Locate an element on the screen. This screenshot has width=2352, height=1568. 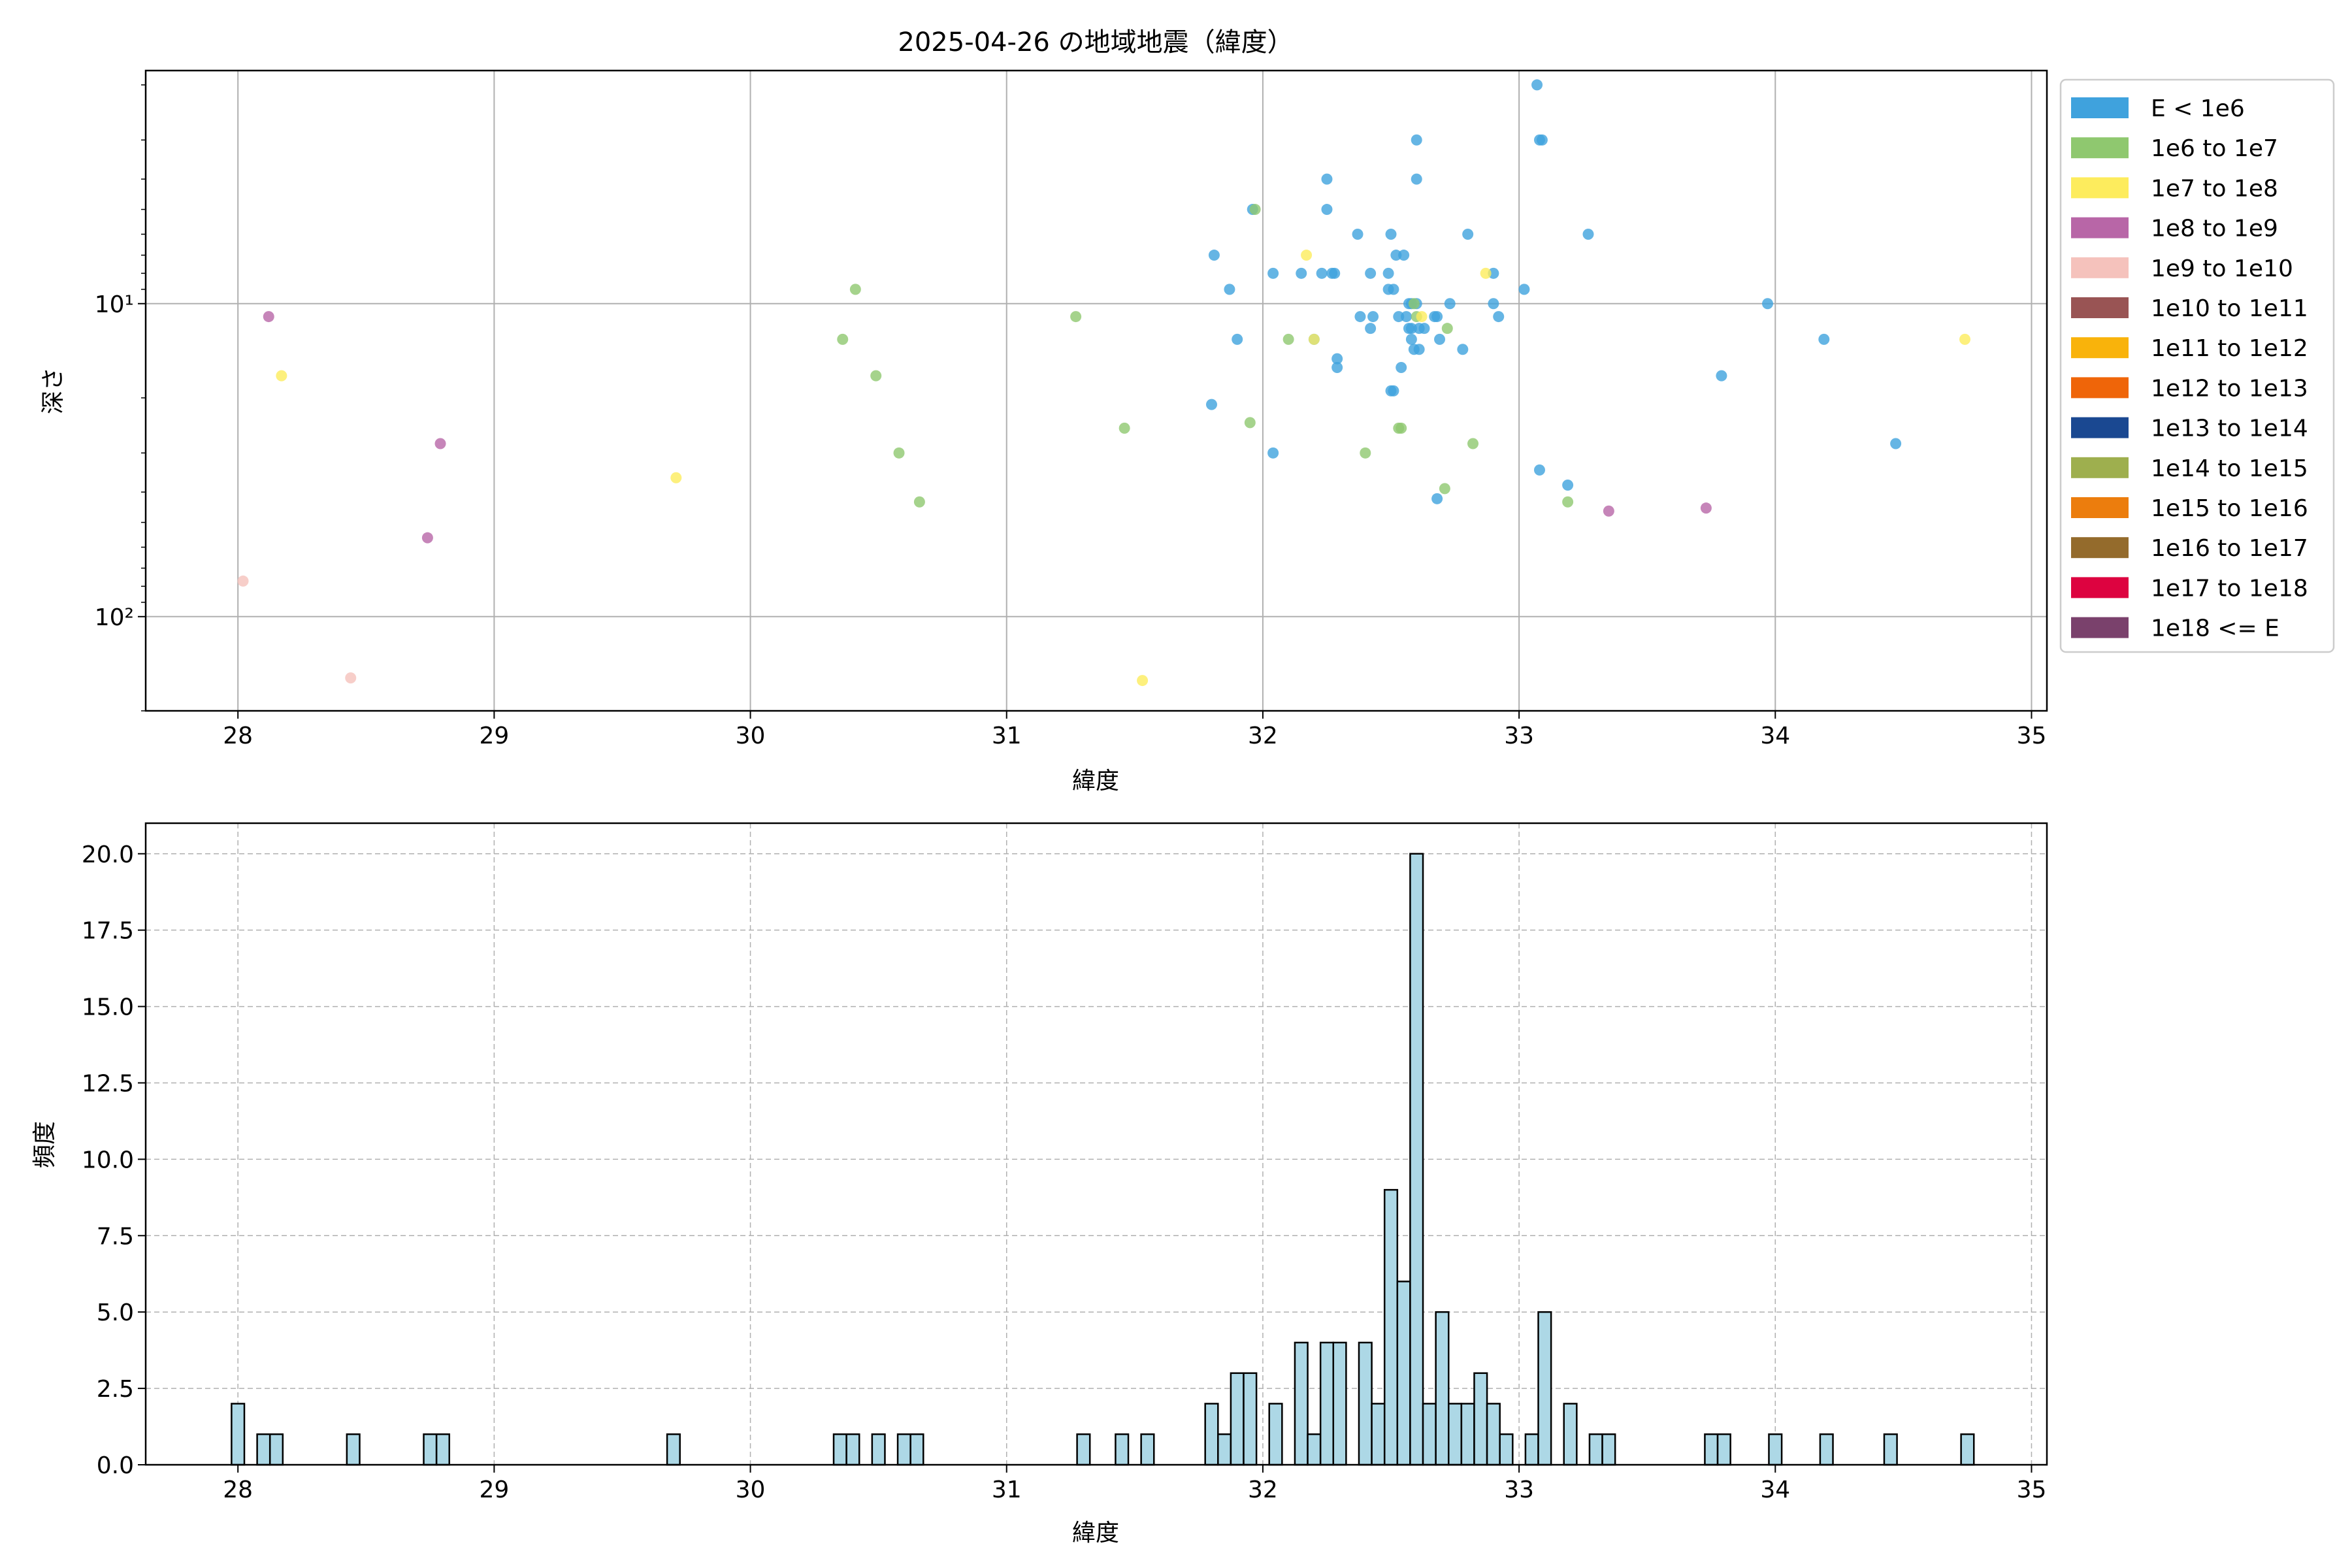
histogram-y-tick-label: 0.0 is located at coordinates (115, 1465).